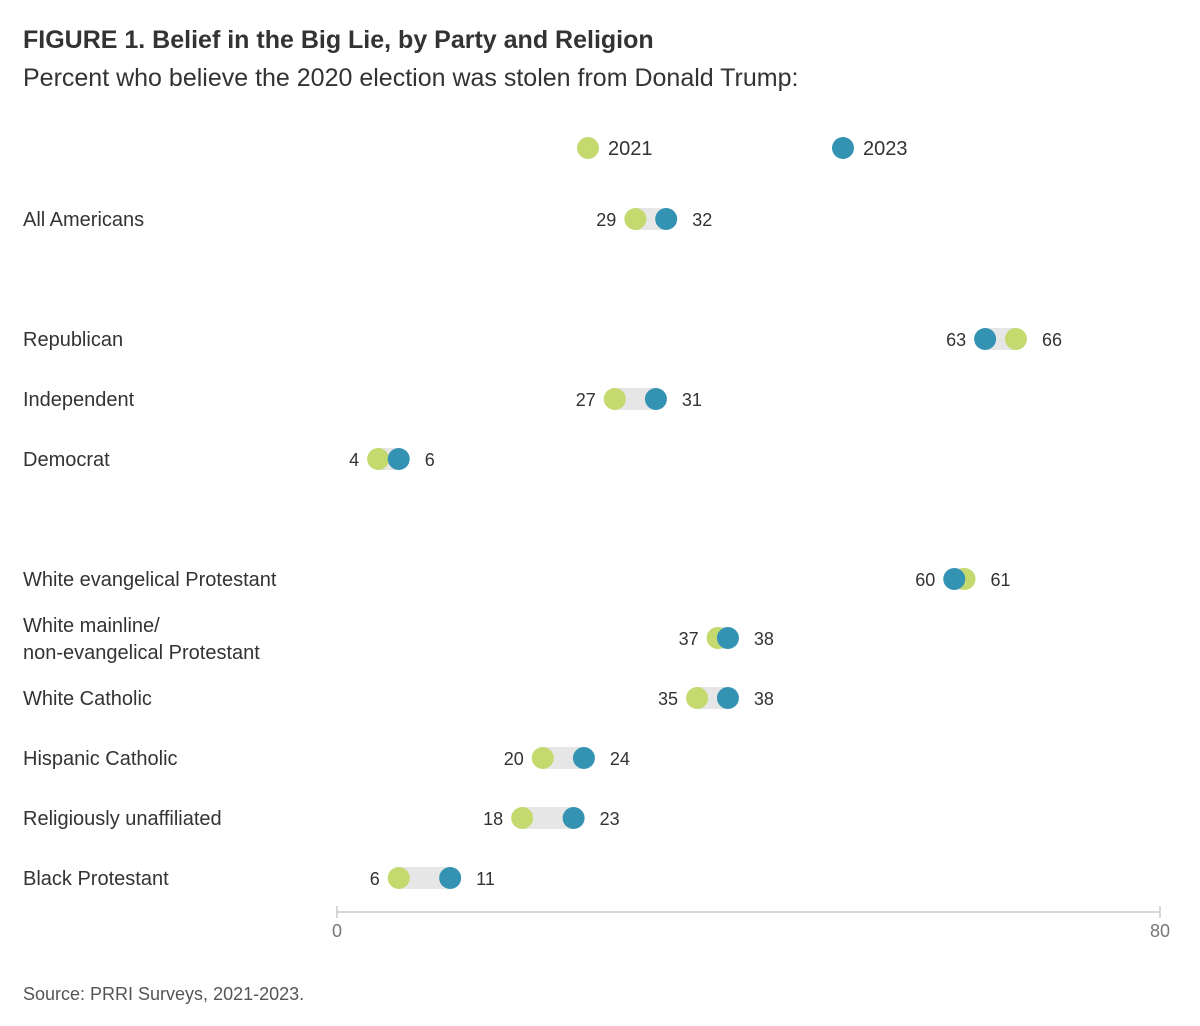 The width and height of the screenshot is (1200, 1026). What do you see at coordinates (100, 759) in the screenshot?
I see `category-label: Hispanic Catholic` at bounding box center [100, 759].